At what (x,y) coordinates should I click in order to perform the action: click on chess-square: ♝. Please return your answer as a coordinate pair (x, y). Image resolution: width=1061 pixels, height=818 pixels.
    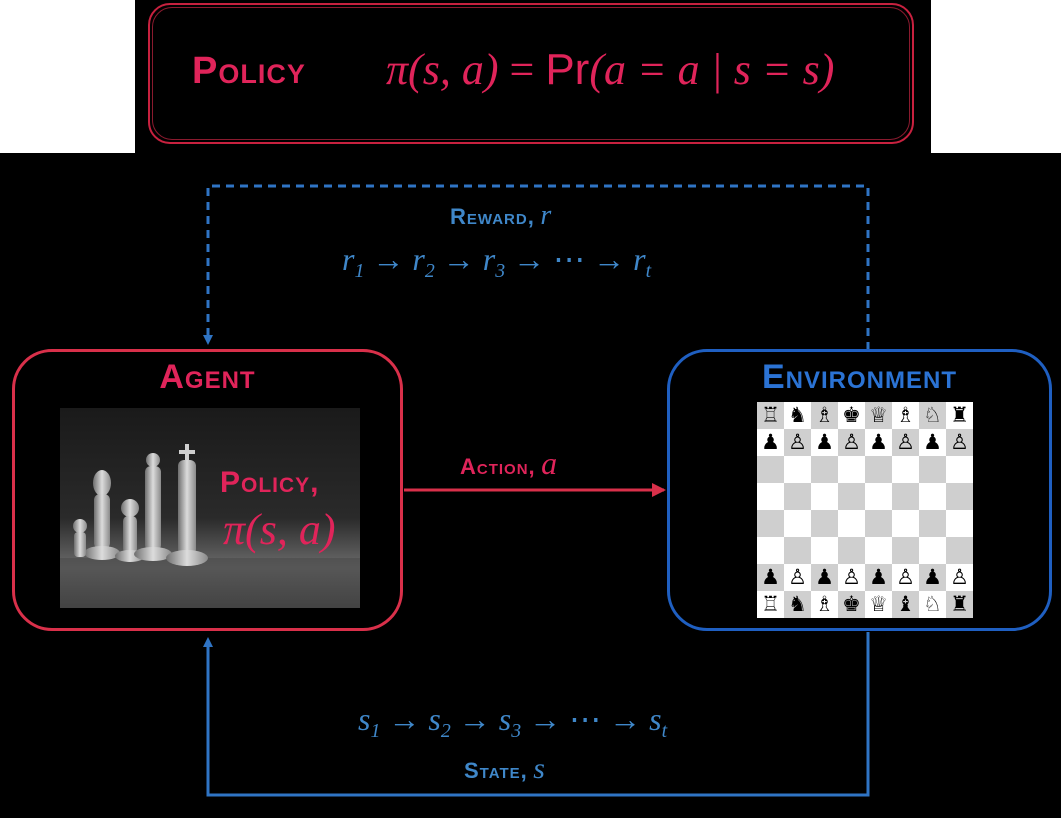
    Looking at the image, I should click on (905, 604).